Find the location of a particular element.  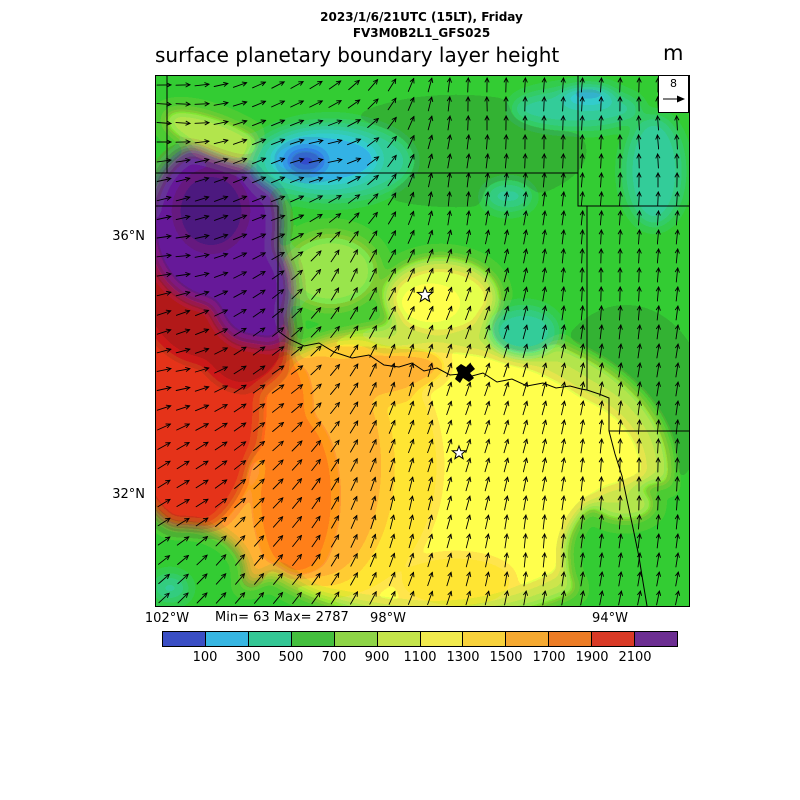

model-run-line: FV3M0B2L1_GFS025 is located at coordinates (421, 33).